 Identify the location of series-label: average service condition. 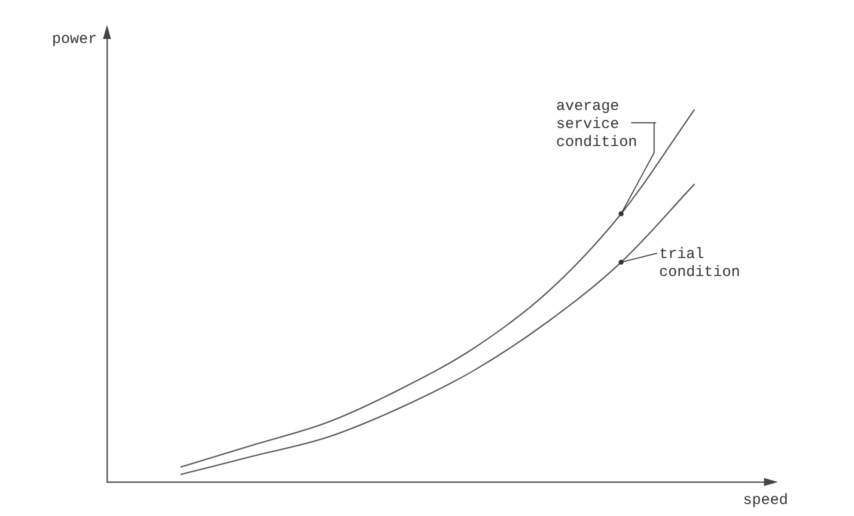
(597, 124).